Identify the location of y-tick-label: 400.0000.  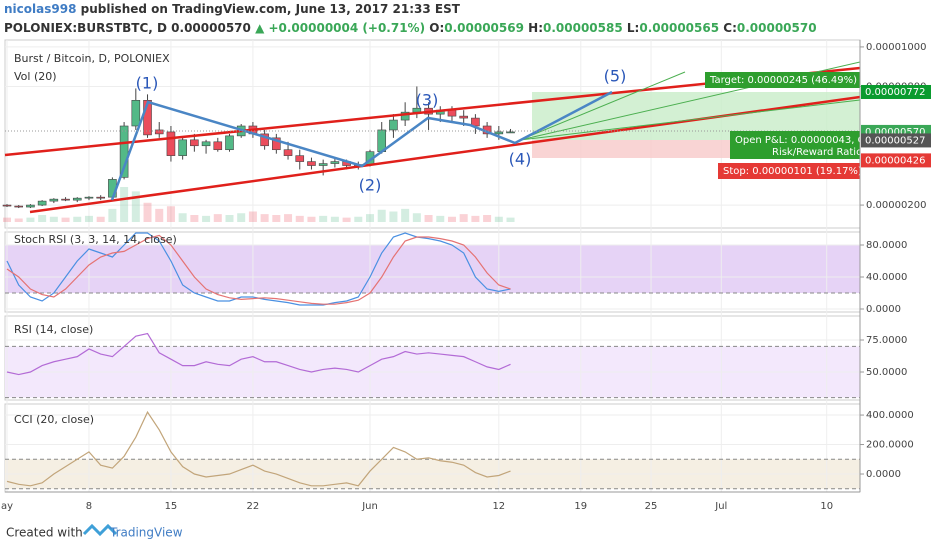
(890, 415).